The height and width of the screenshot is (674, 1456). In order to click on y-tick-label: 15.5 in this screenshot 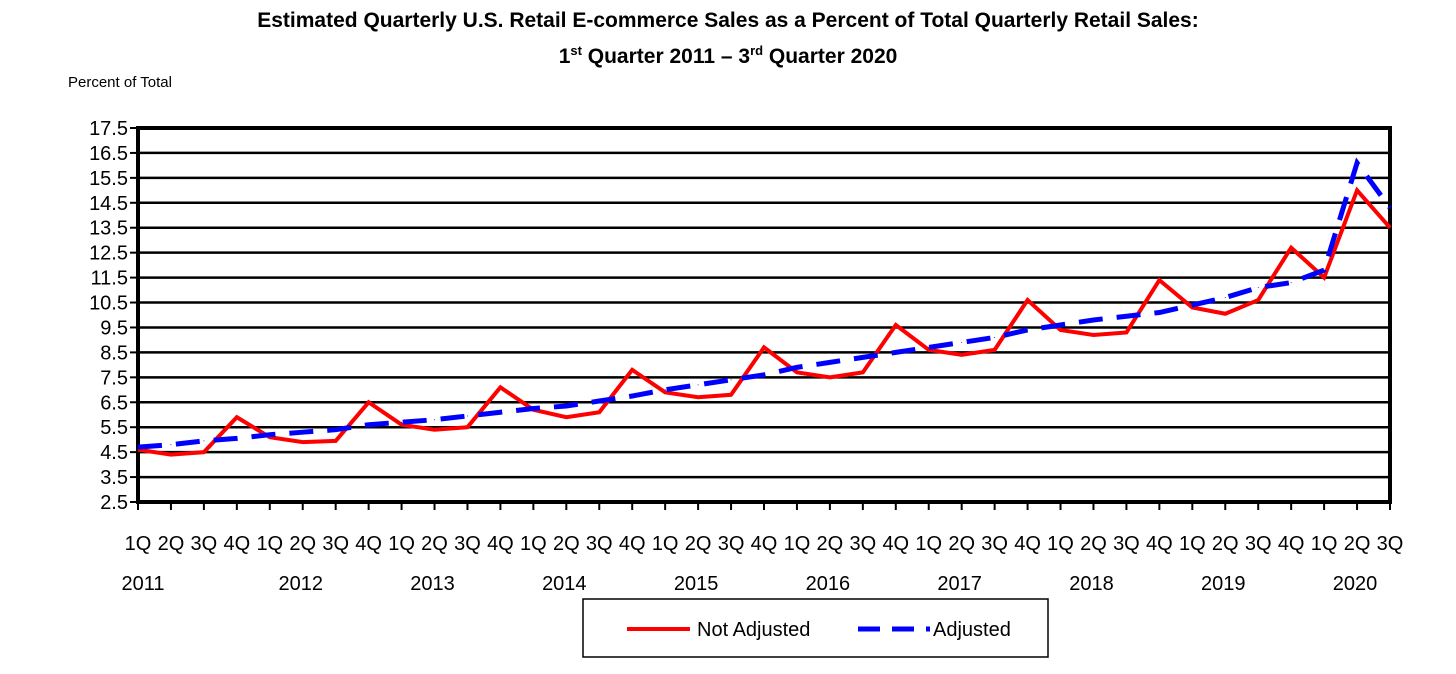, I will do `click(108, 179)`.